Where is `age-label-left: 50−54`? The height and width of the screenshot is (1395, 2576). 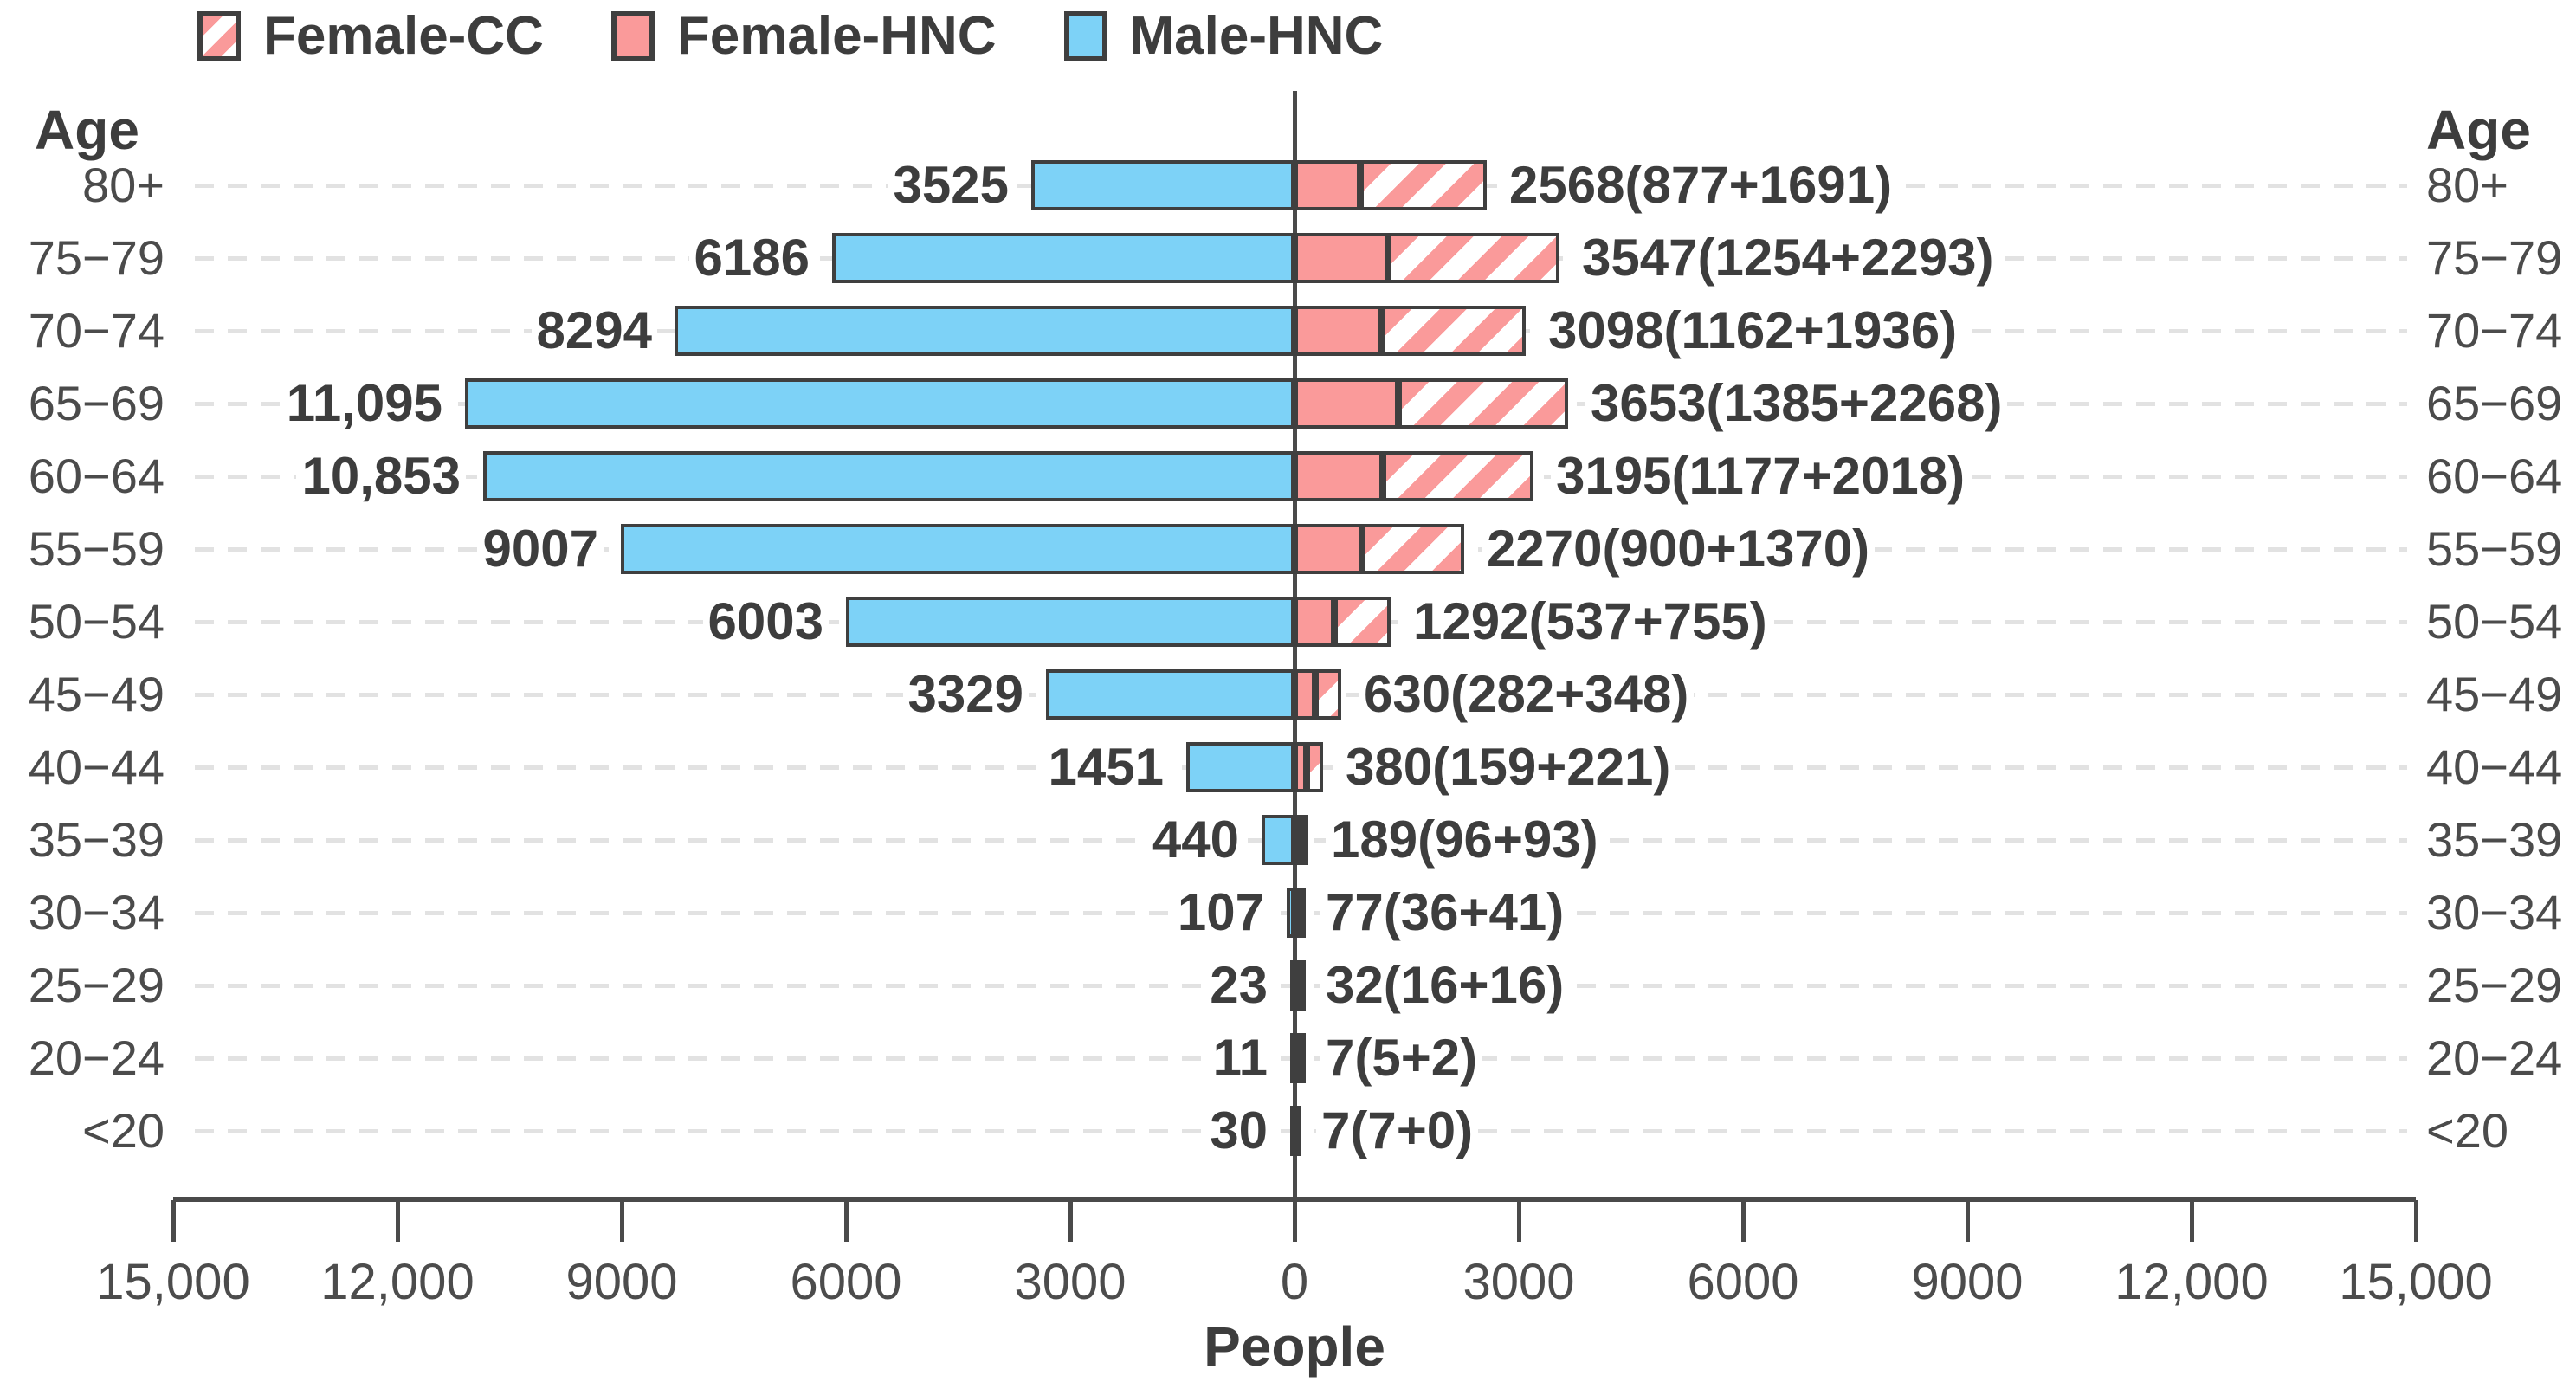 age-label-left: 50−54 is located at coordinates (96, 621).